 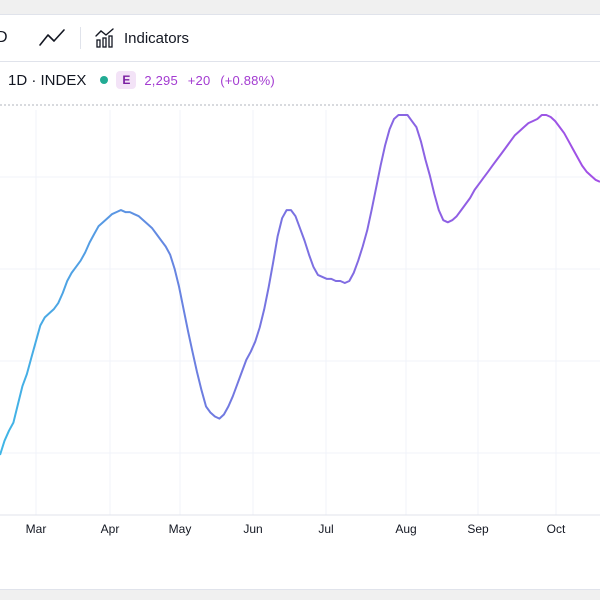 I want to click on indicators-label: Indicators, so click(x=157, y=38).